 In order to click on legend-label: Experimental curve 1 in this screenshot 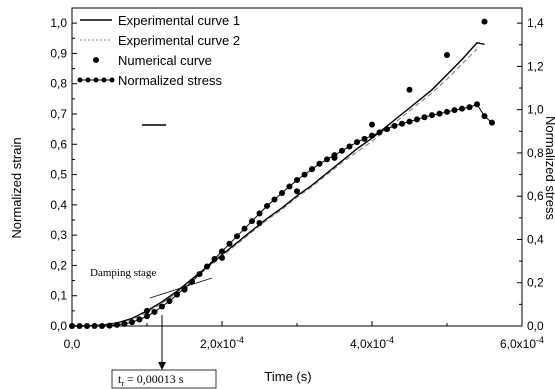, I will do `click(179, 20)`.